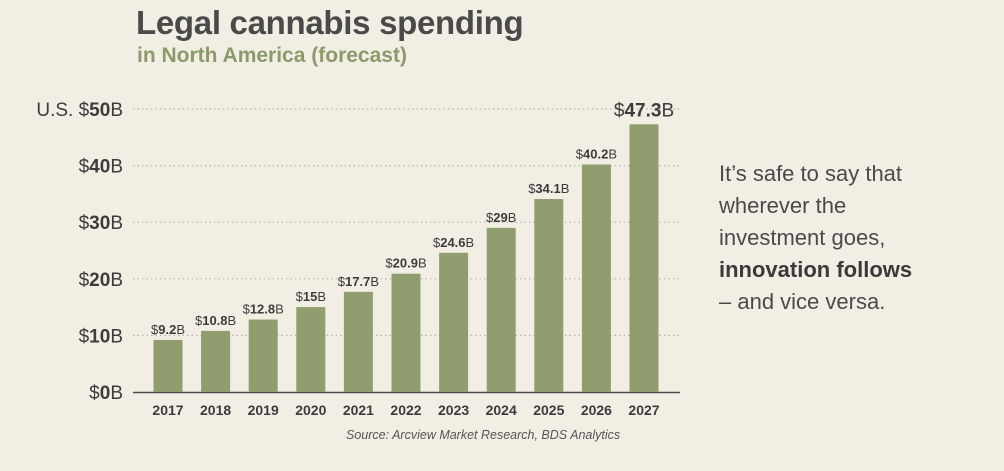 The image size is (1004, 471). I want to click on bar-value-label: $15B, so click(311, 296).